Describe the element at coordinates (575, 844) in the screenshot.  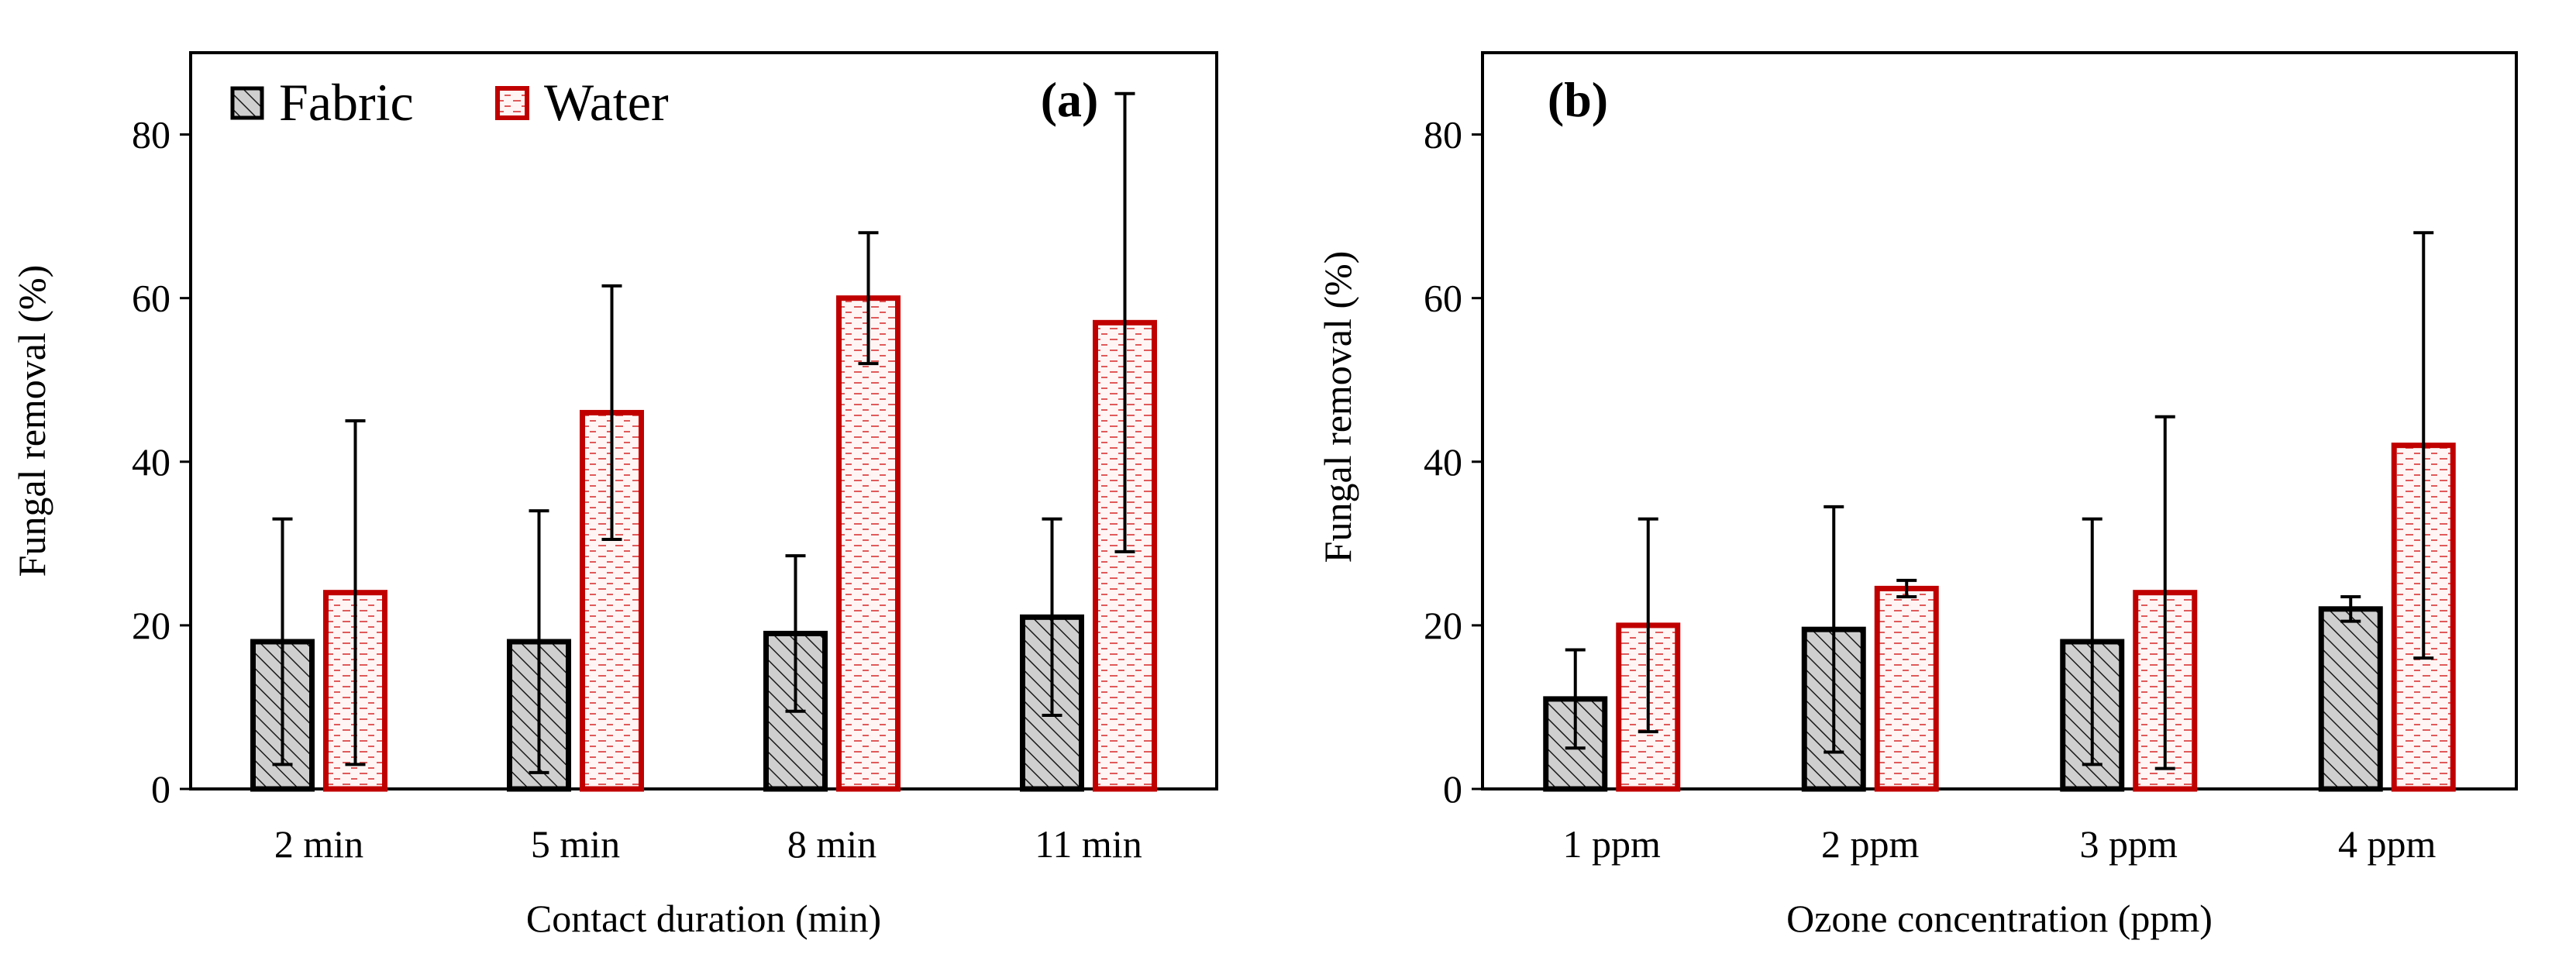
I see `x-tick-label-a-1: 5 min` at that location.